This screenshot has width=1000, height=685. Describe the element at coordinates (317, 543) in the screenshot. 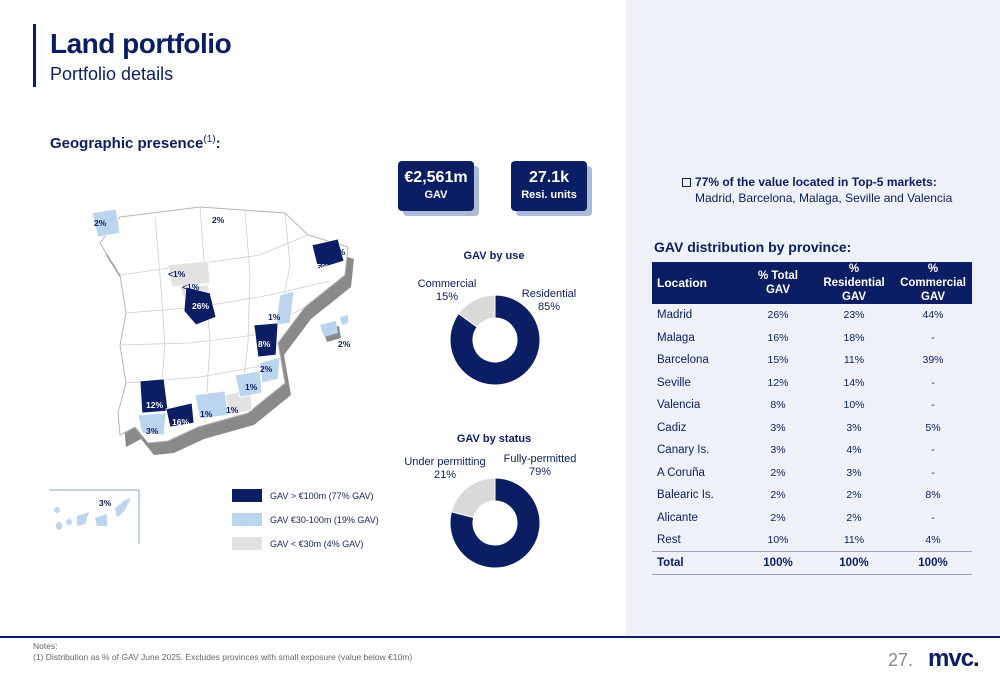

I see `legend-label-low: GAV < €30m (4% GAV)` at that location.